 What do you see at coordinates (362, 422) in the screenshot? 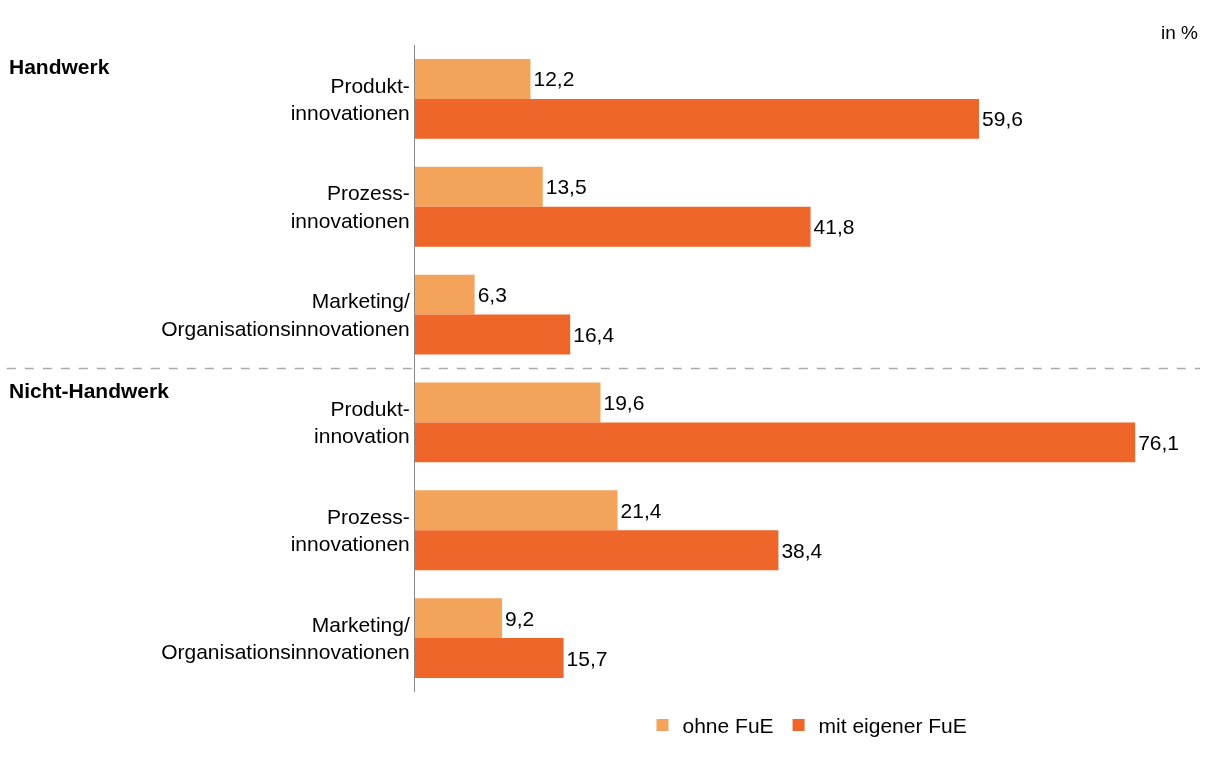
I see `y-tick-label: Produkt- innovation` at bounding box center [362, 422].